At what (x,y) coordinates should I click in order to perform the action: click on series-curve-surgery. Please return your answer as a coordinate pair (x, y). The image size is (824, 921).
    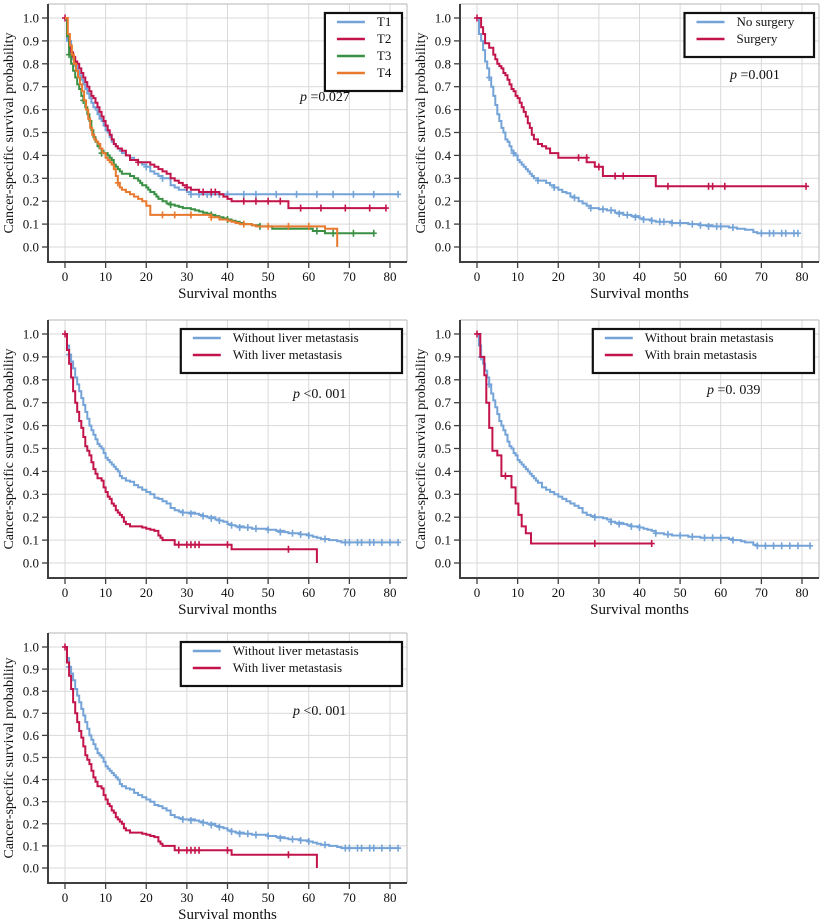
    Looking at the image, I should click on (642, 102).